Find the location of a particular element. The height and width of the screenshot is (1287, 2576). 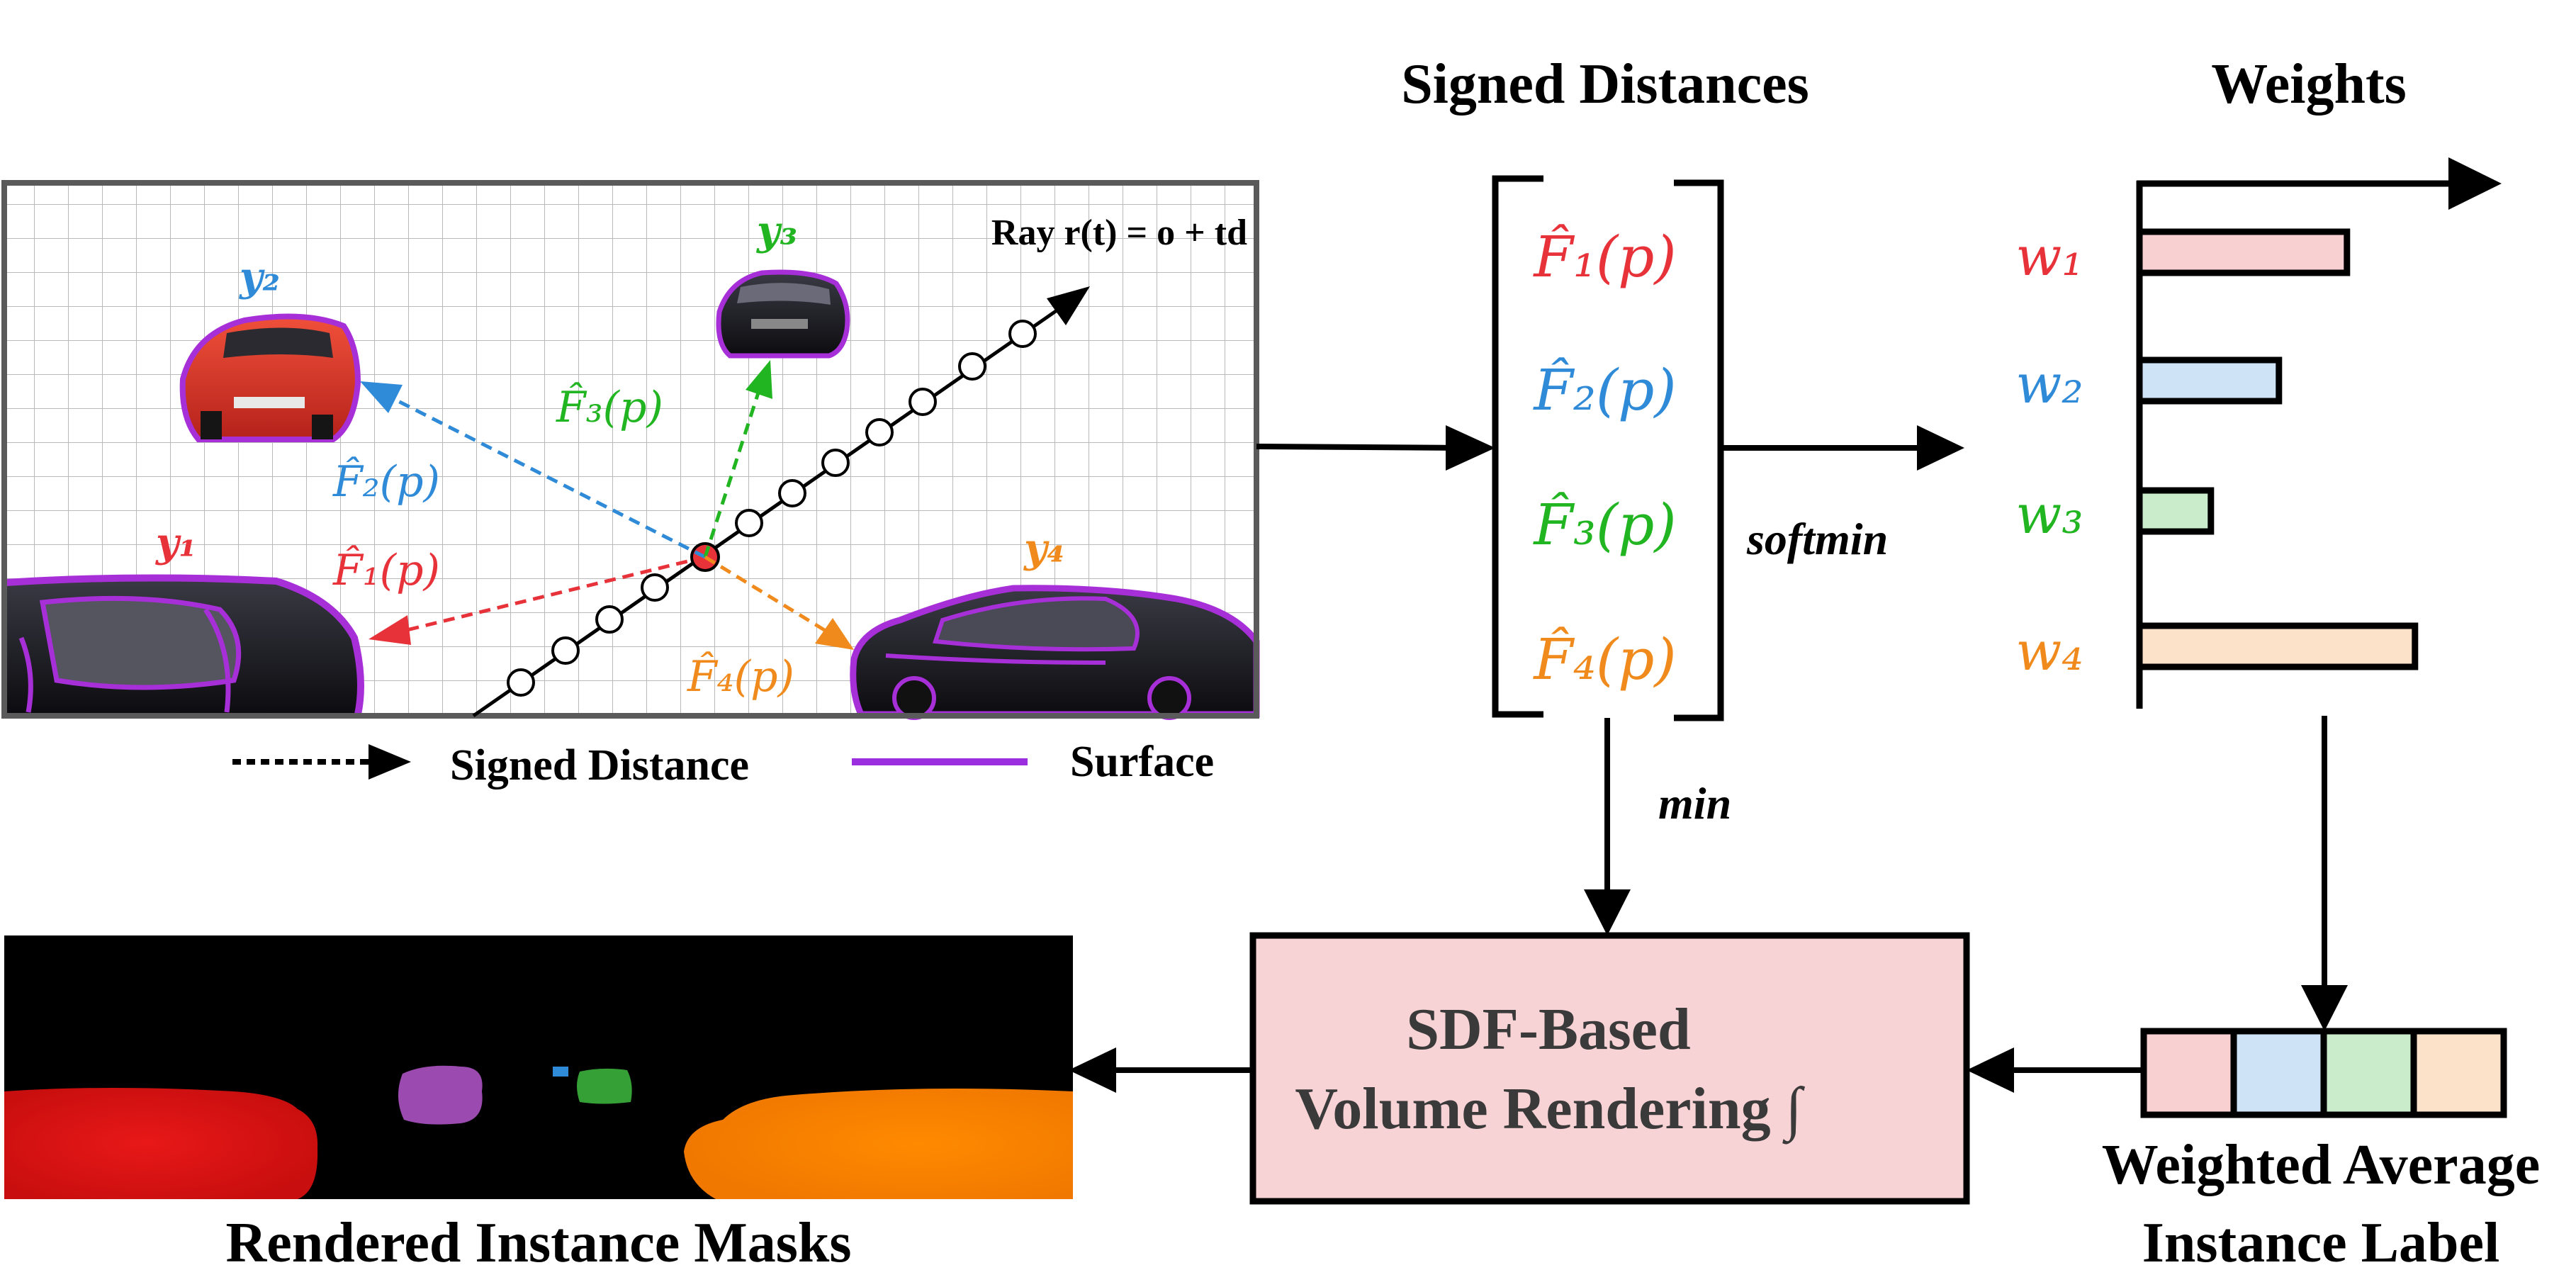

car-y3-image is located at coordinates (783, 314).